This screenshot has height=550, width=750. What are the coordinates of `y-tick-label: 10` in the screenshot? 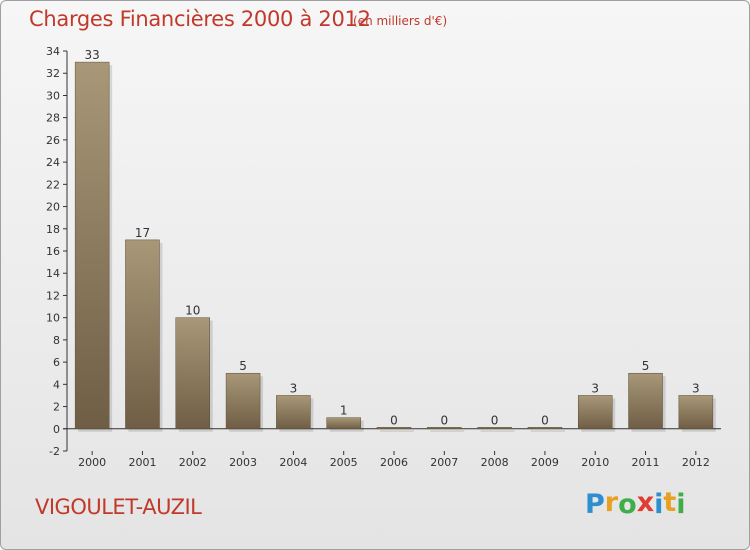 It's located at (53, 318).